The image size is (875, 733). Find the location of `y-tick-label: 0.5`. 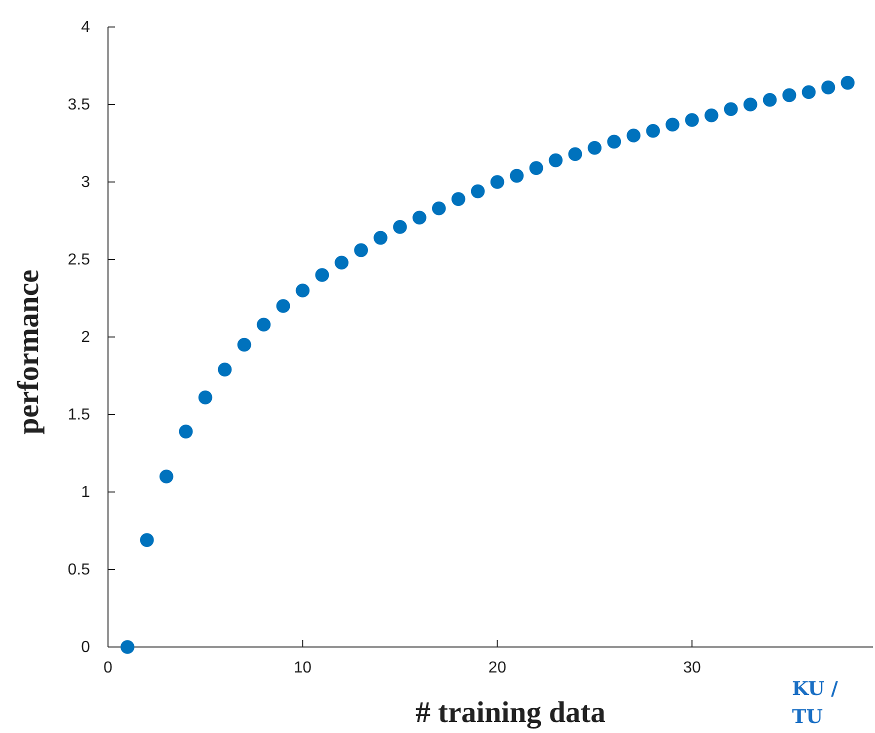

y-tick-label: 0.5 is located at coordinates (79, 570).